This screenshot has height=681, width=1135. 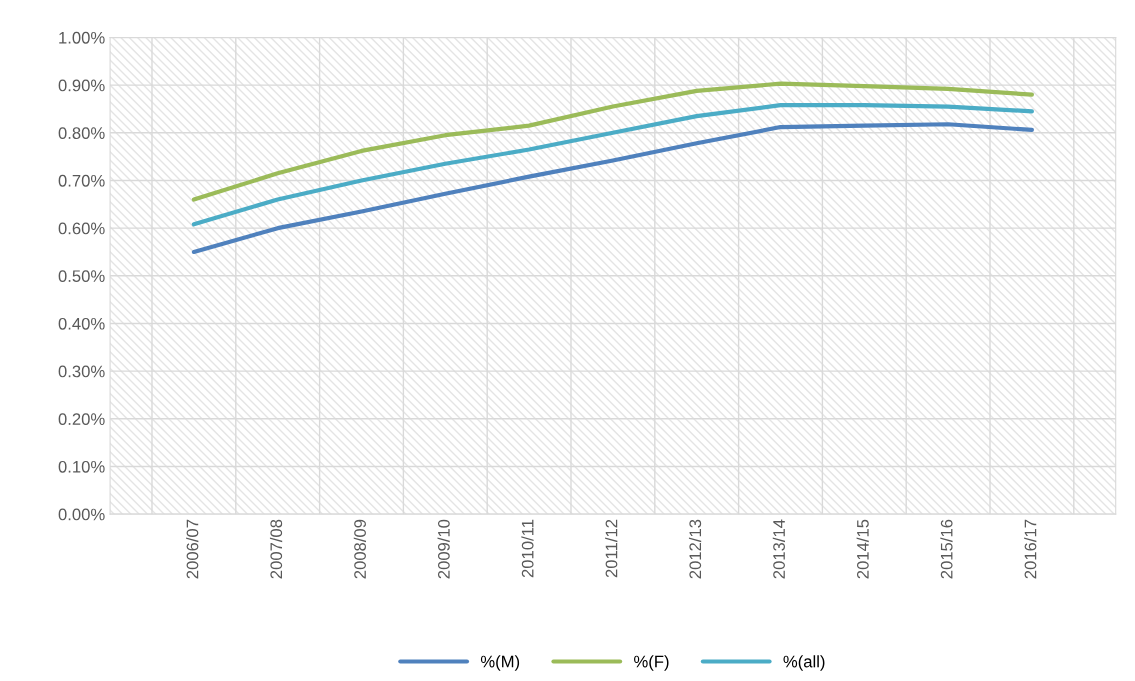 I want to click on y-tick-label: 1.00%, so click(x=82, y=37).